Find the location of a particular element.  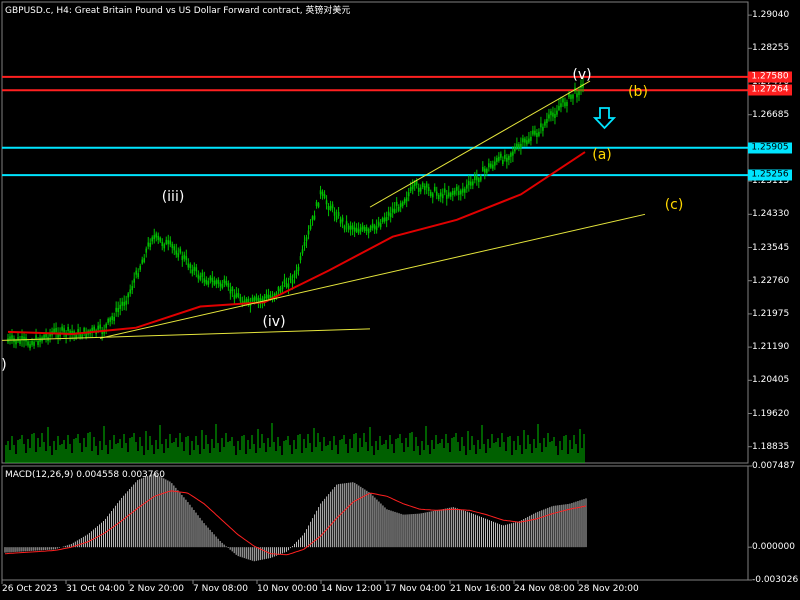

price-level-label: 1.25256 is located at coordinates (770, 175).